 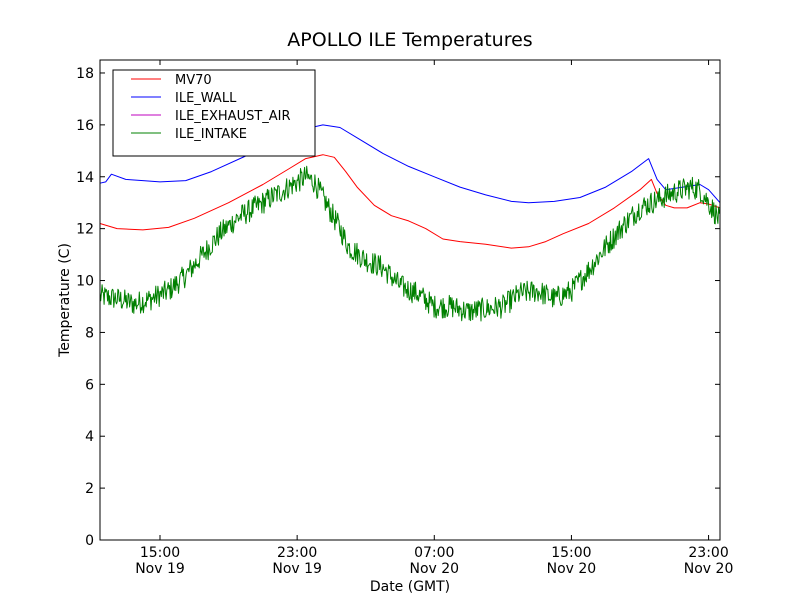 What do you see at coordinates (85, 74) in the screenshot?
I see `y-tick-label: 18` at bounding box center [85, 74].